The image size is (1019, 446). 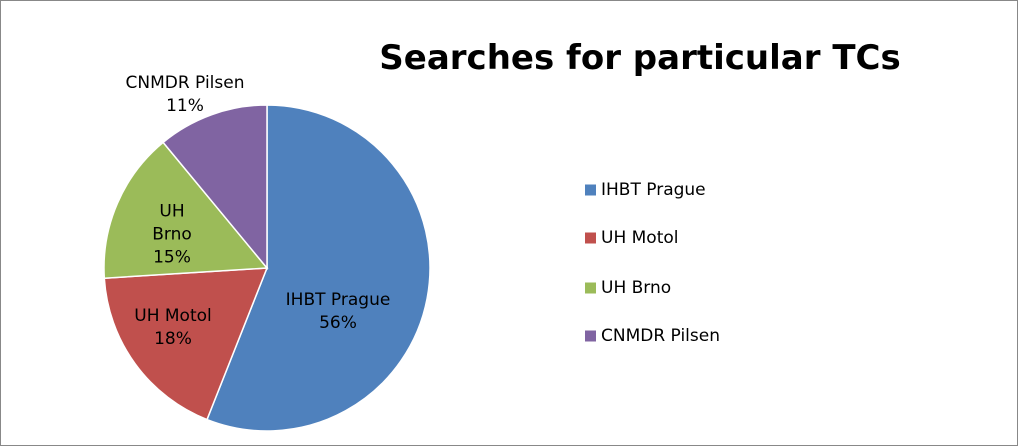 I want to click on label-value: 56%, so click(x=338, y=323).